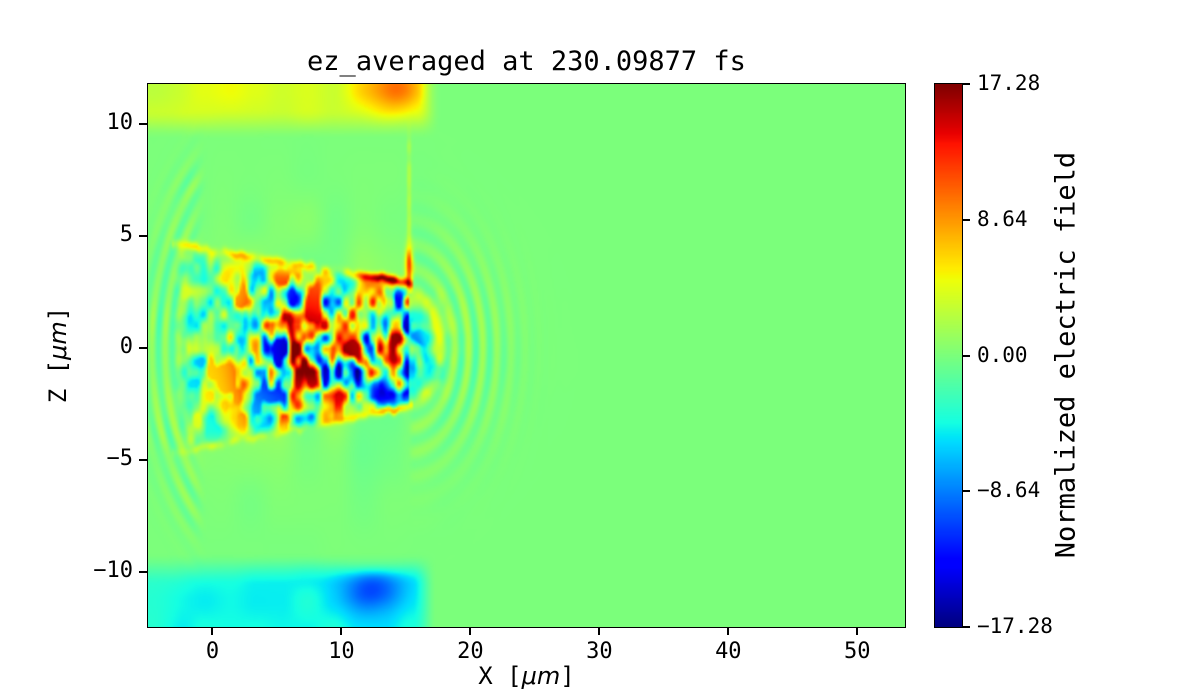 Image resolution: width=1200 pixels, height=700 pixels. What do you see at coordinates (500, 676) in the screenshot?
I see `x-axis-label-prefix: X [` at bounding box center [500, 676].